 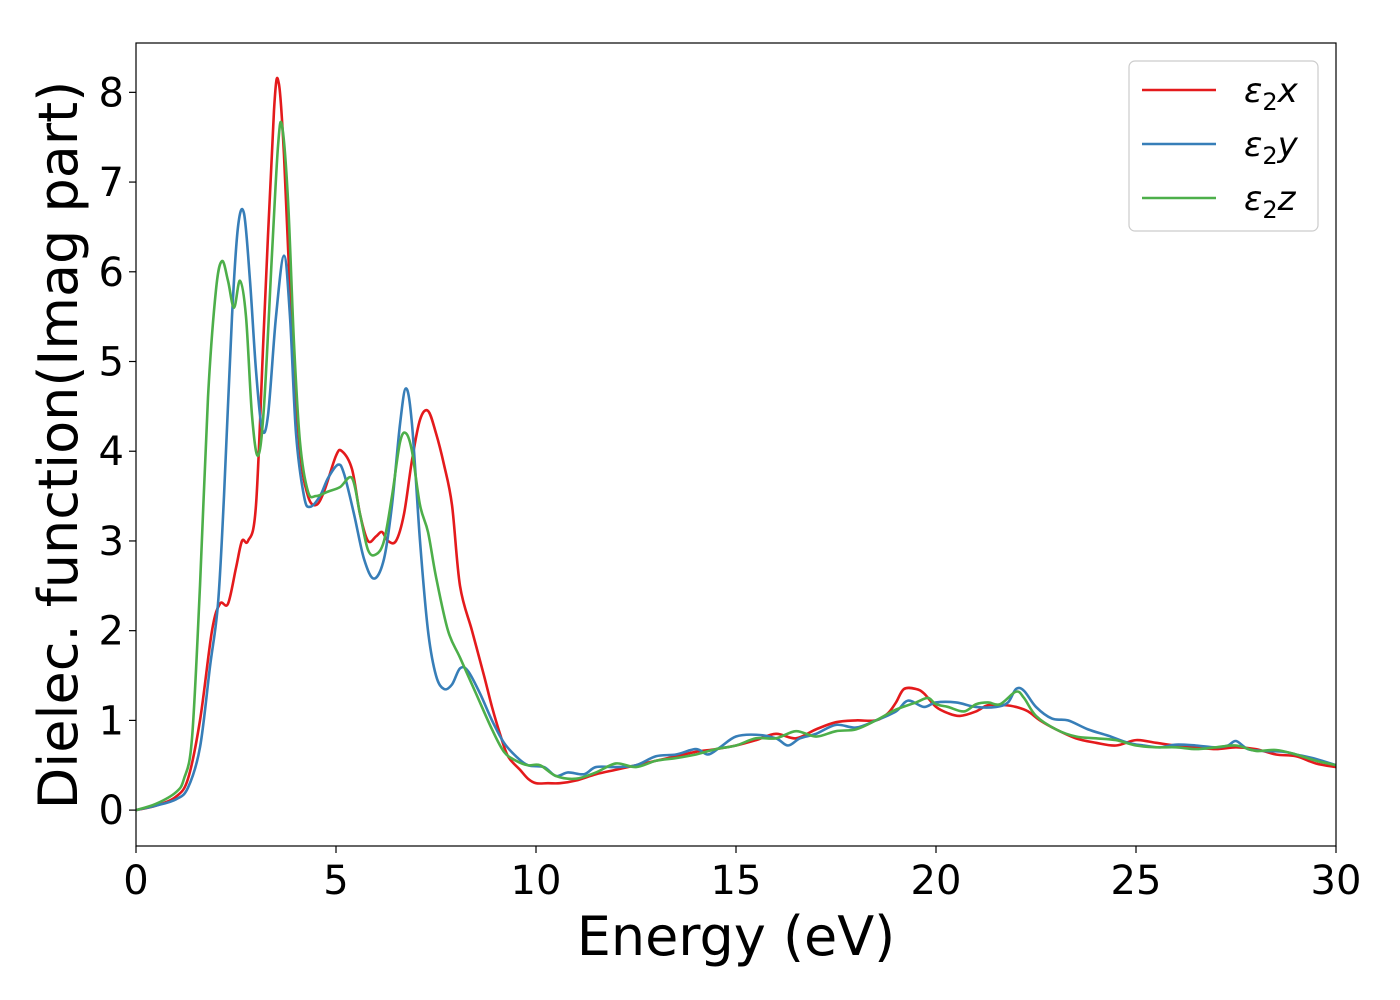 What do you see at coordinates (1336, 881) in the screenshot?
I see `x-tick-label: 30` at bounding box center [1336, 881].